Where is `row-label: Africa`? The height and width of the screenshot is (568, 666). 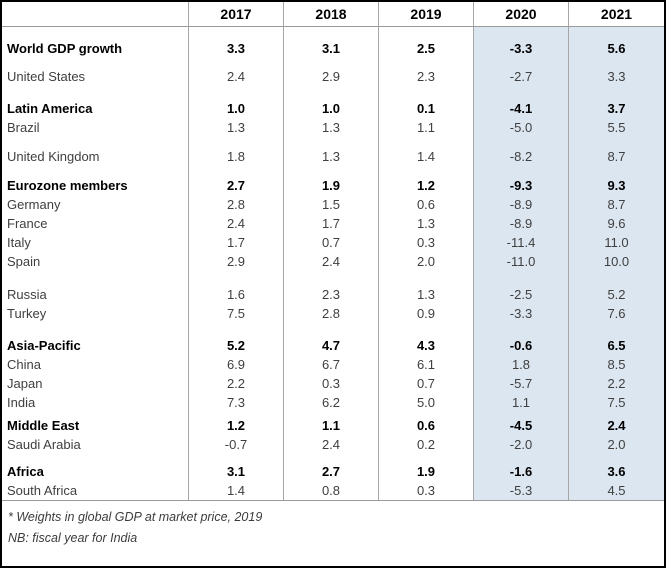 row-label: Africa is located at coordinates (95, 471).